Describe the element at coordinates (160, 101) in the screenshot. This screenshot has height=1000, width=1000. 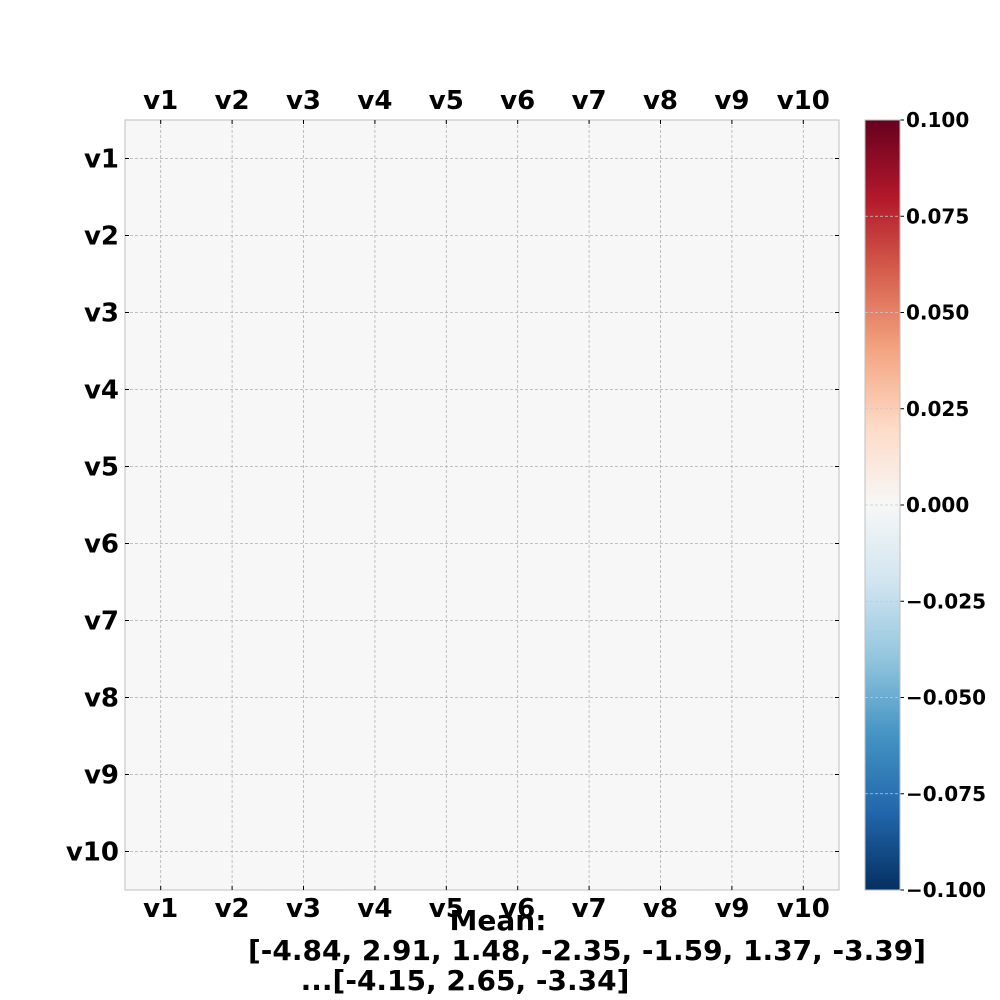
I see `x-tick-label-top: v1` at that location.